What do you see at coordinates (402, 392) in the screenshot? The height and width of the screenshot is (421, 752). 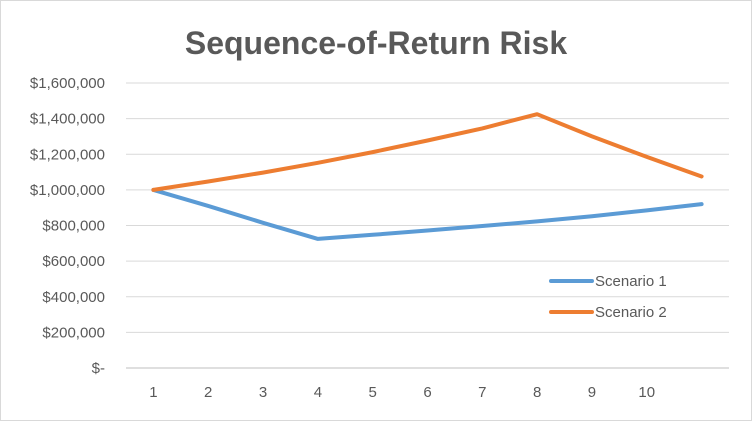 I see `x-axis-tick-labels: 1 2 3 4 5 6 7 8 9 10` at bounding box center [402, 392].